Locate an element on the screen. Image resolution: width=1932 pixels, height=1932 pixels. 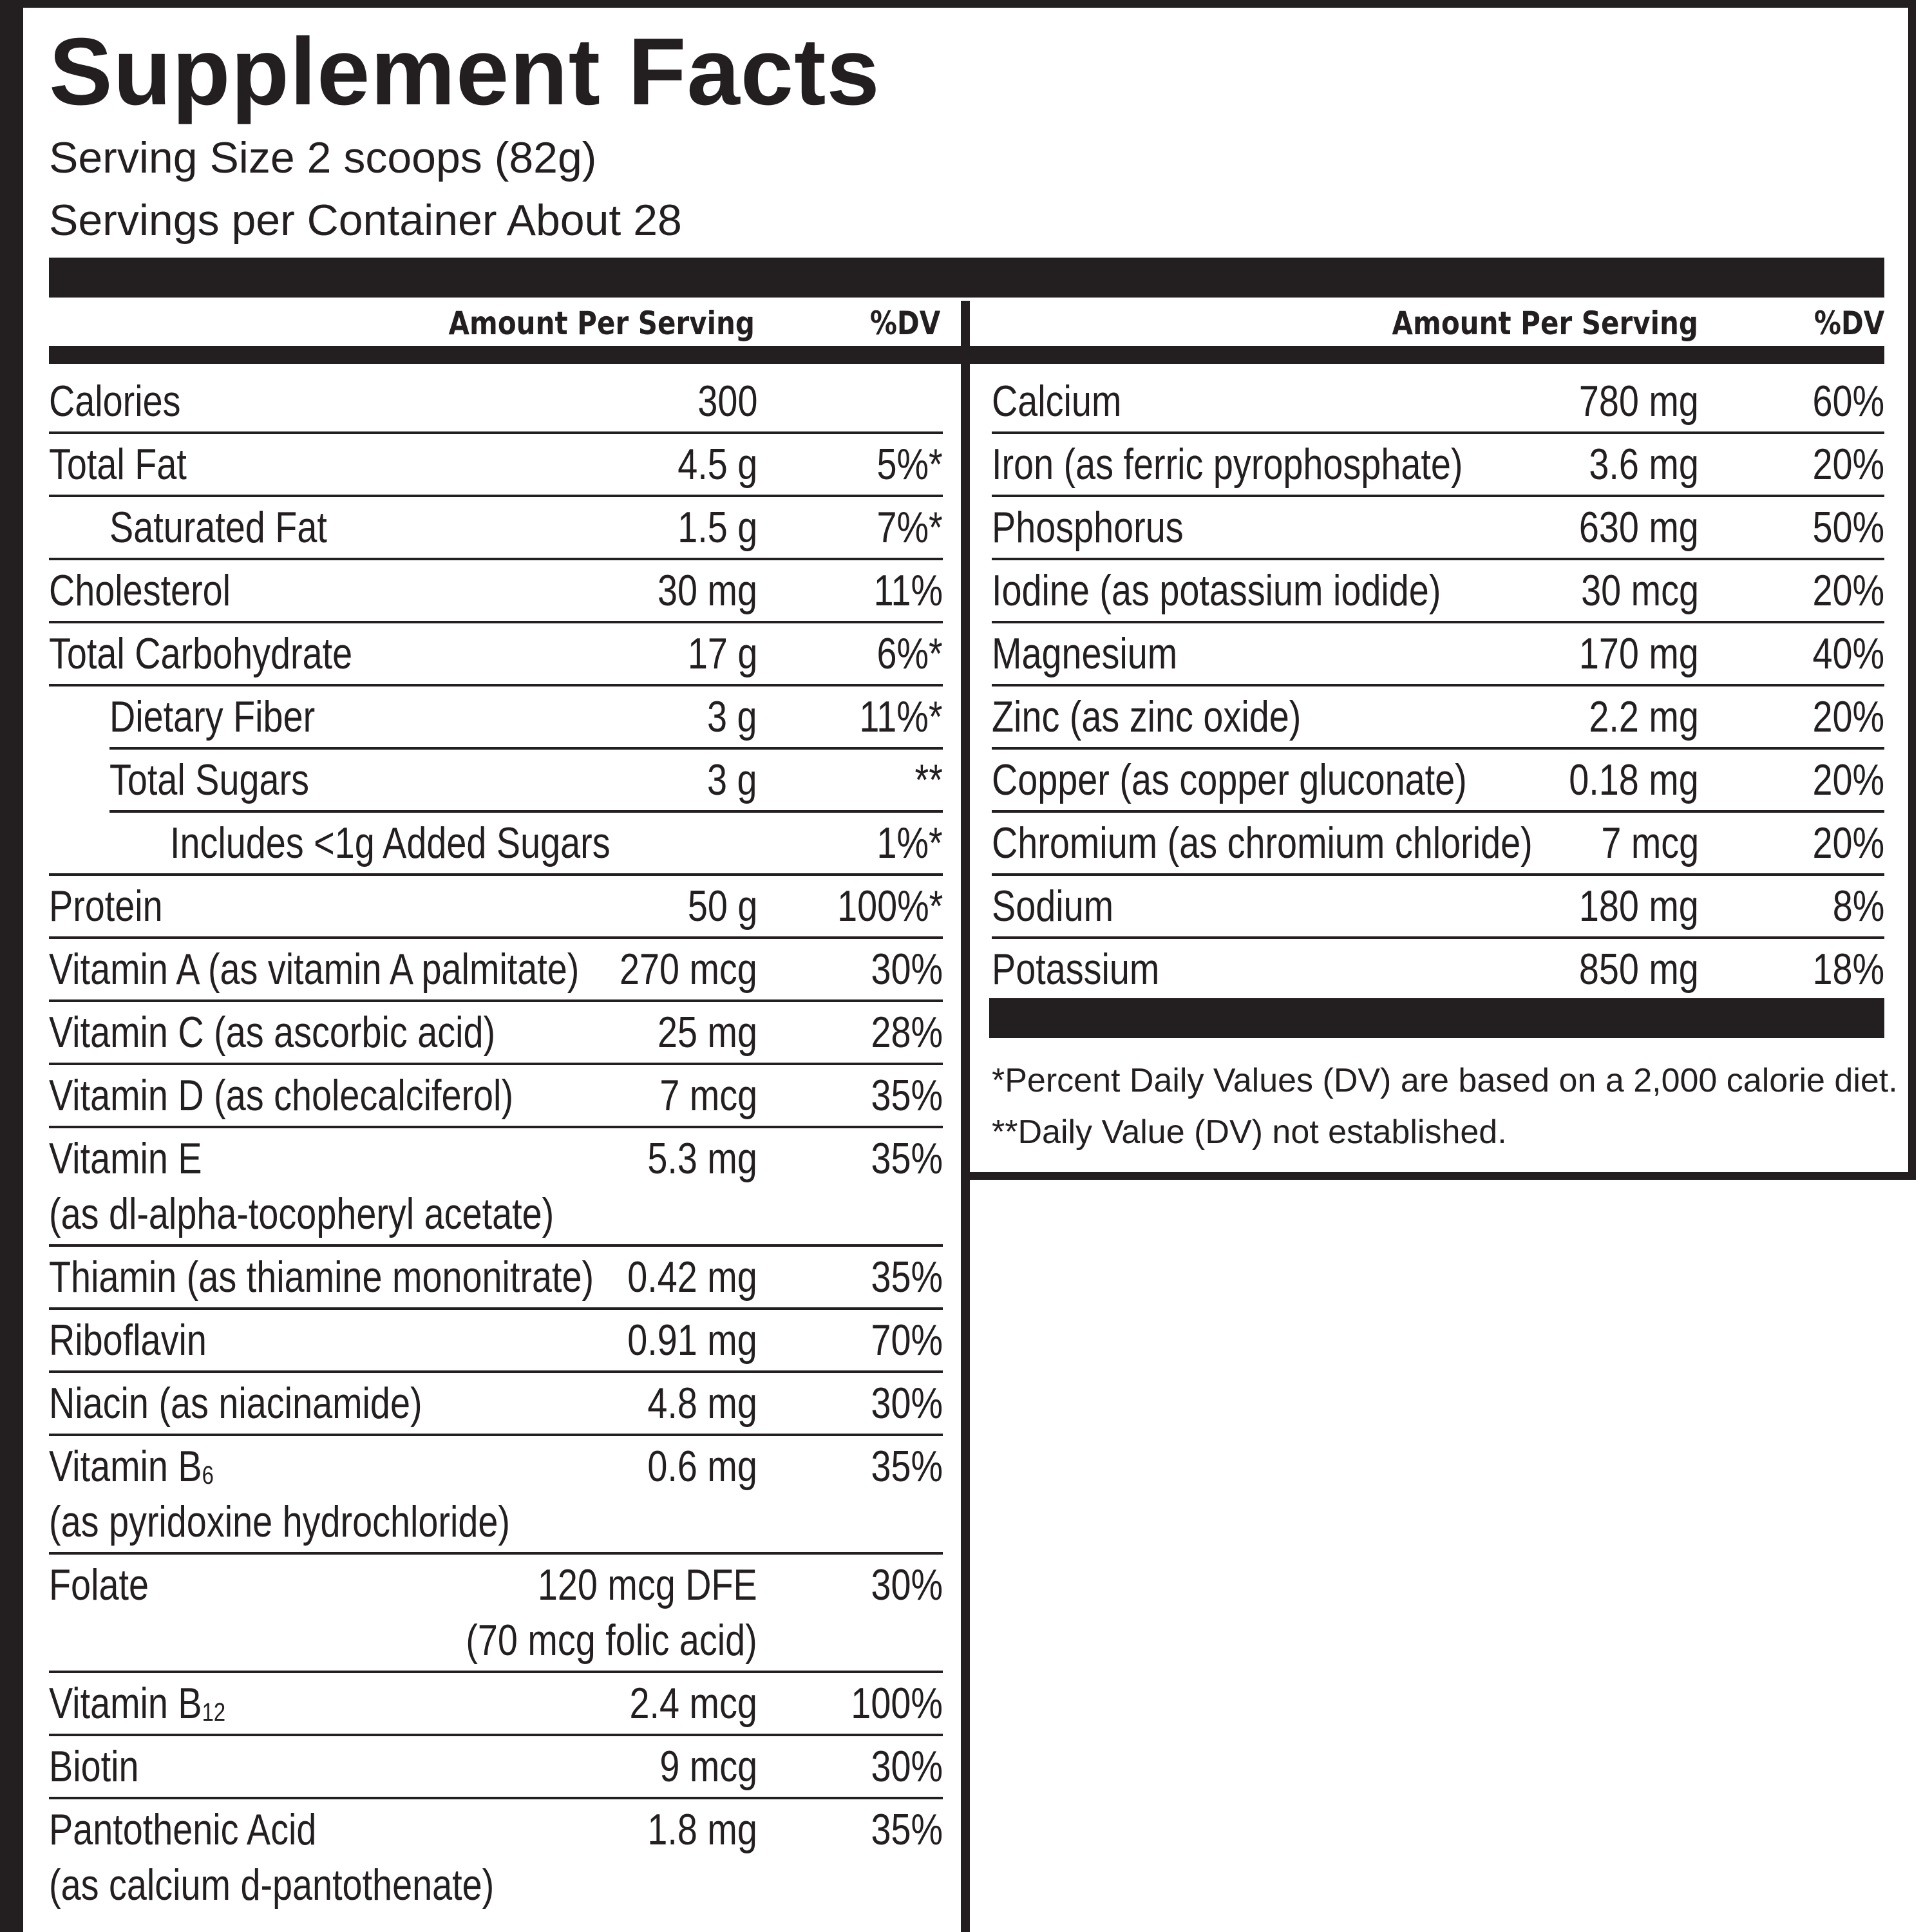
nutrient-label: Pantothenic Acid is located at coordinates (183, 1830).